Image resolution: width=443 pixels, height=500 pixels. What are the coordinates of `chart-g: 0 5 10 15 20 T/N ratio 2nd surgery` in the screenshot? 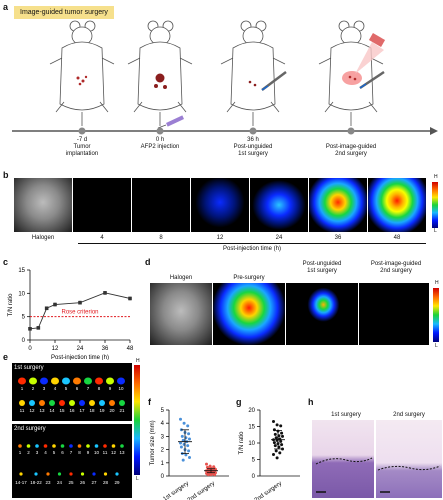 It's located at (269, 454).